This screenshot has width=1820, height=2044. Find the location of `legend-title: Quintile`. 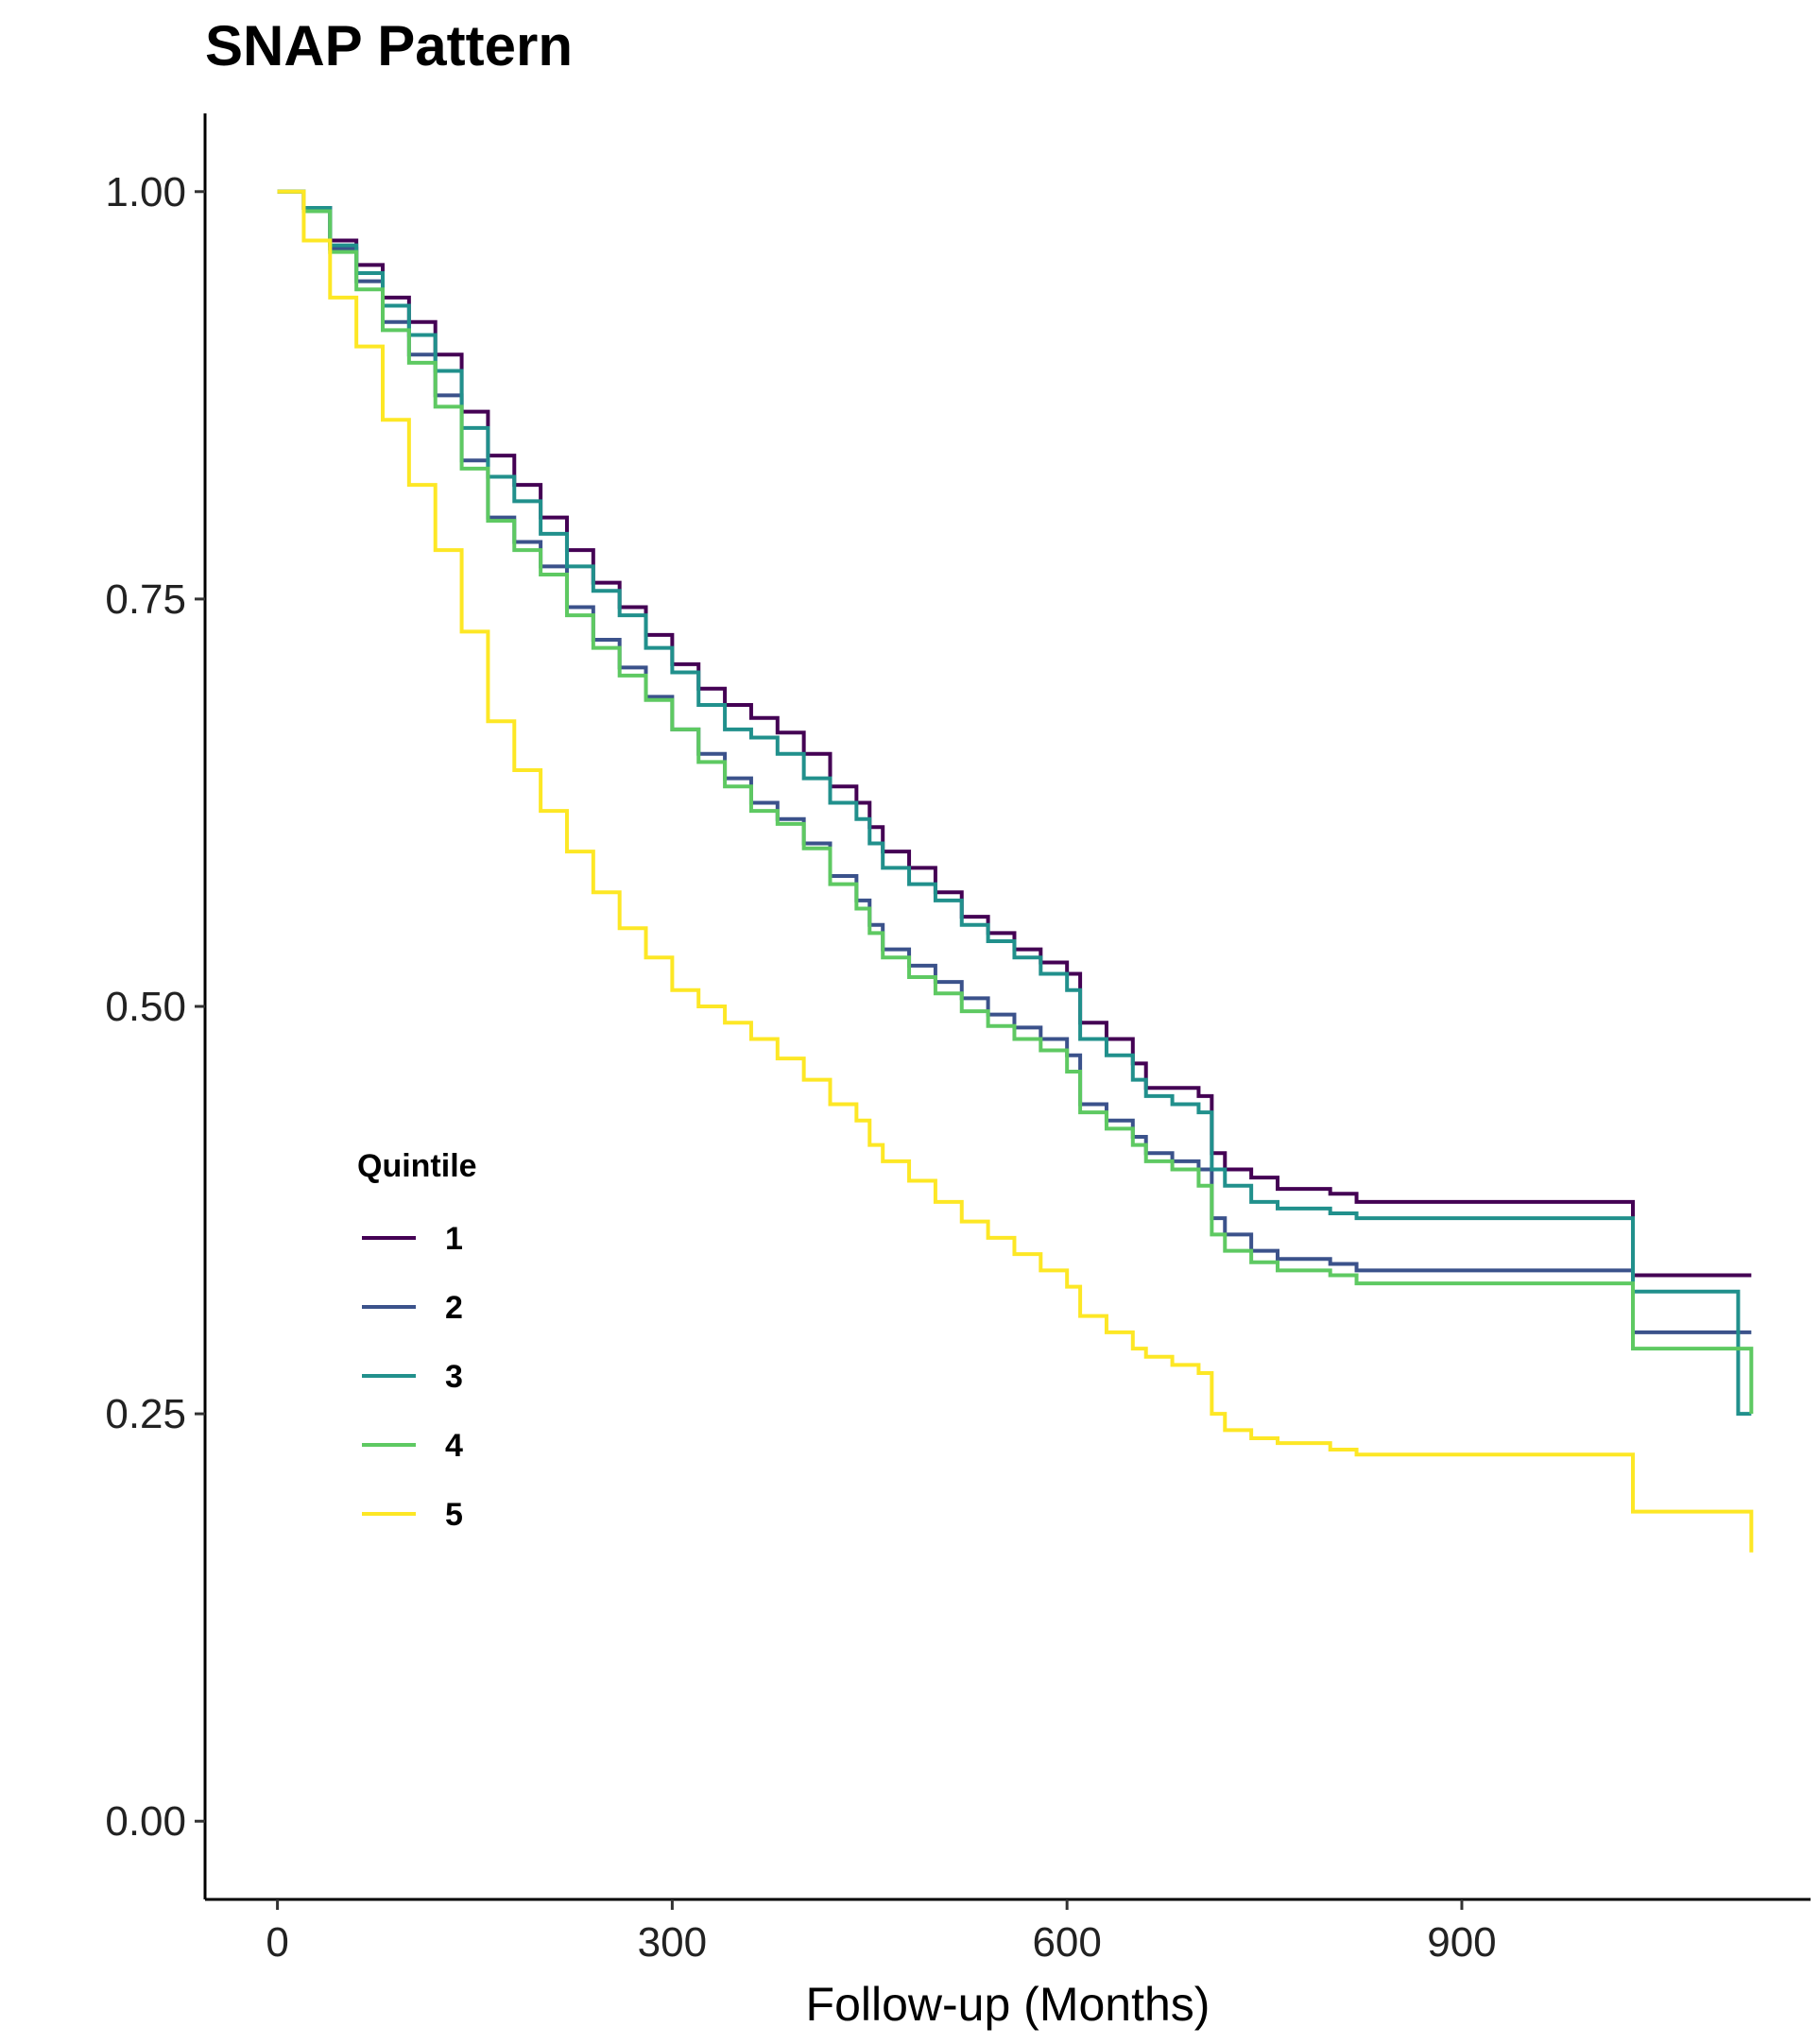

legend-title: Quintile is located at coordinates (417, 1166).